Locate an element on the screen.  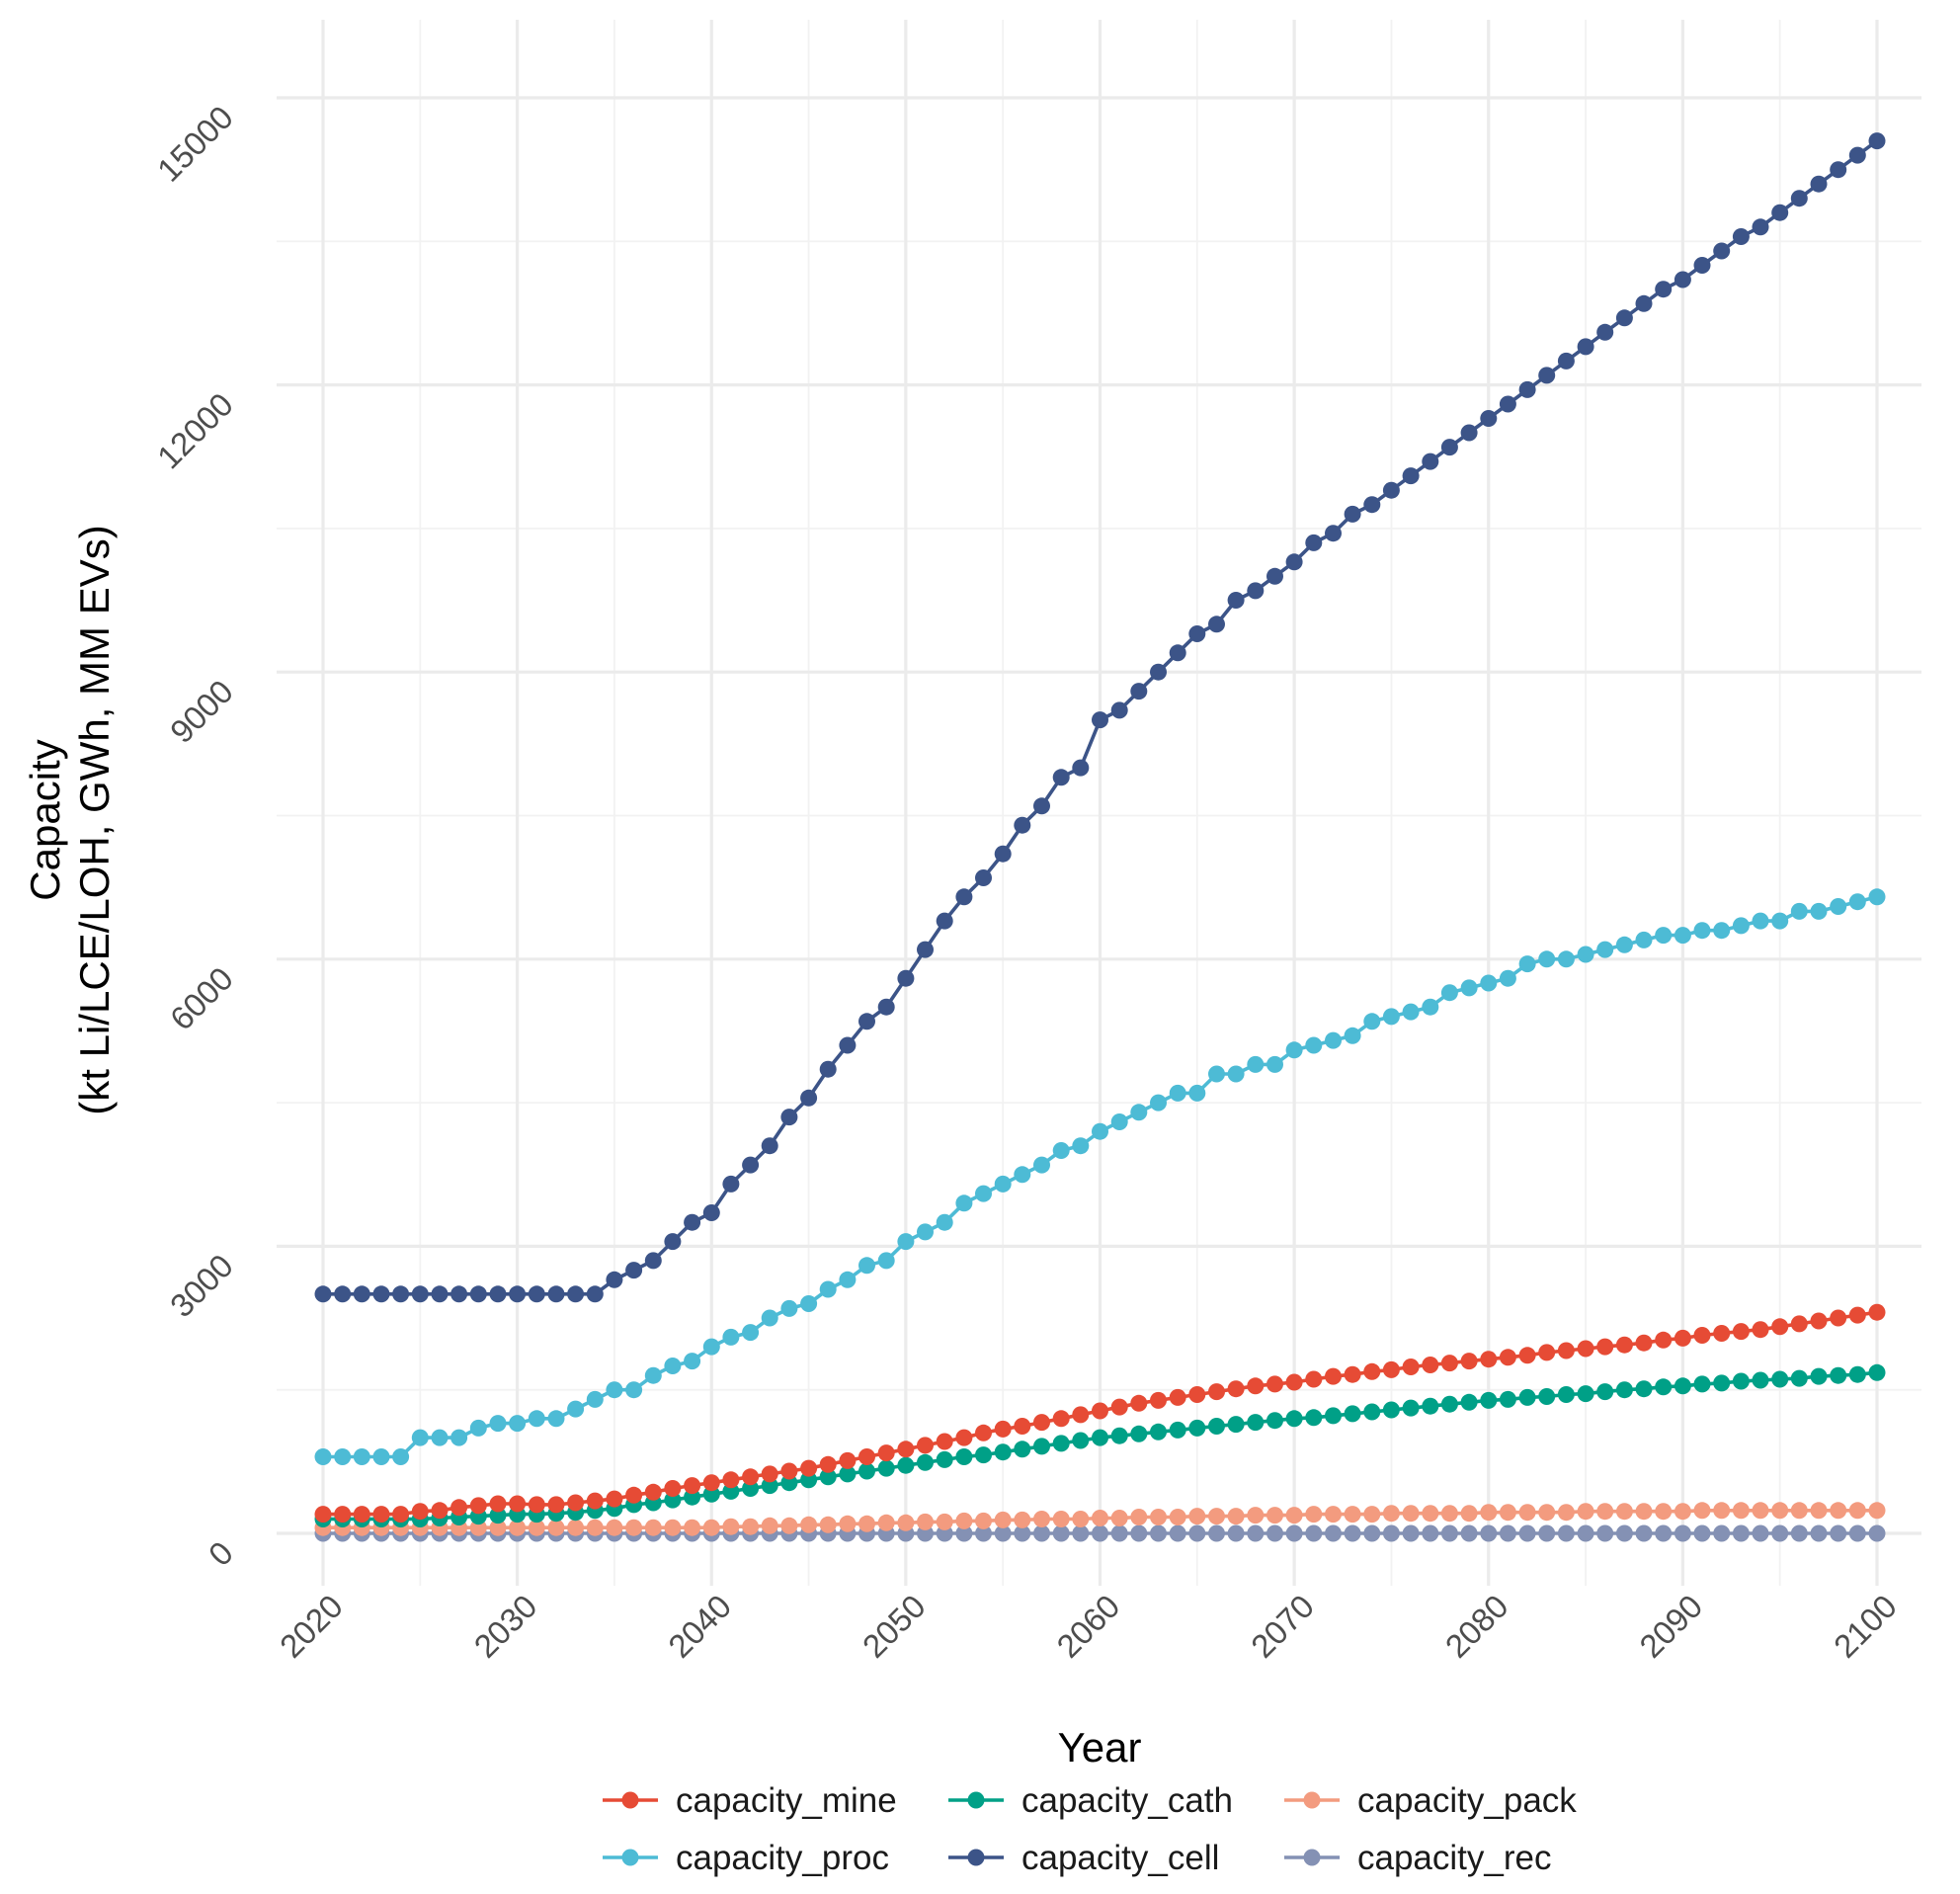
series-capacity_cath is located at coordinates (1100, 1445).